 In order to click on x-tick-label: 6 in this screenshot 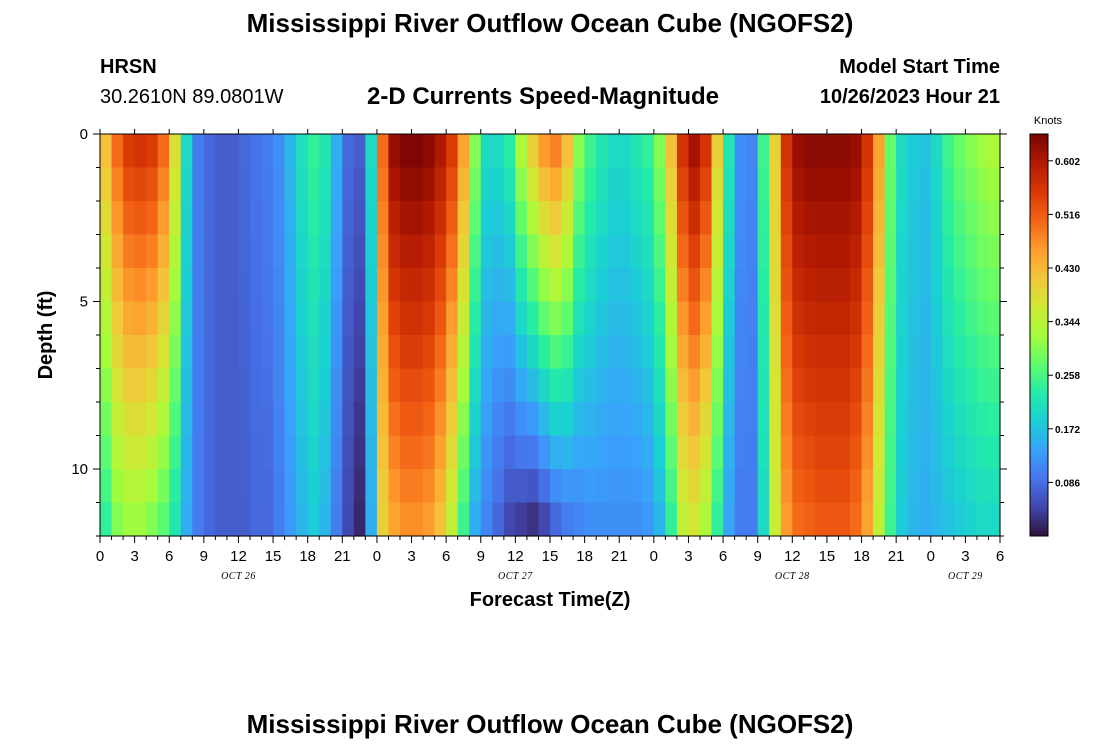, I will do `click(446, 556)`.